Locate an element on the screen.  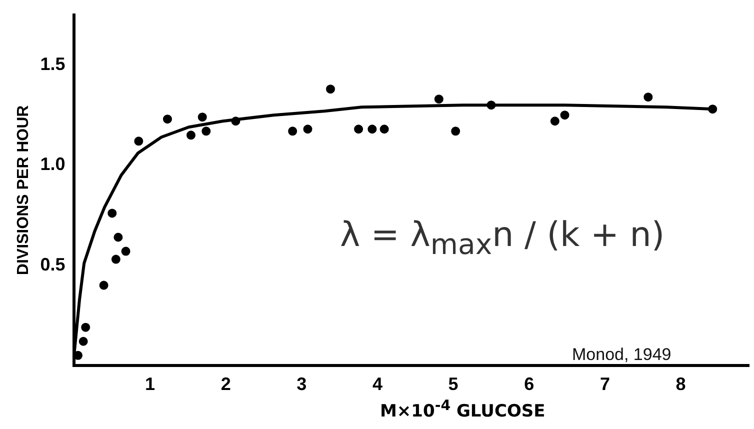
y-tick-label: 1.5 is located at coordinates (53, 64).